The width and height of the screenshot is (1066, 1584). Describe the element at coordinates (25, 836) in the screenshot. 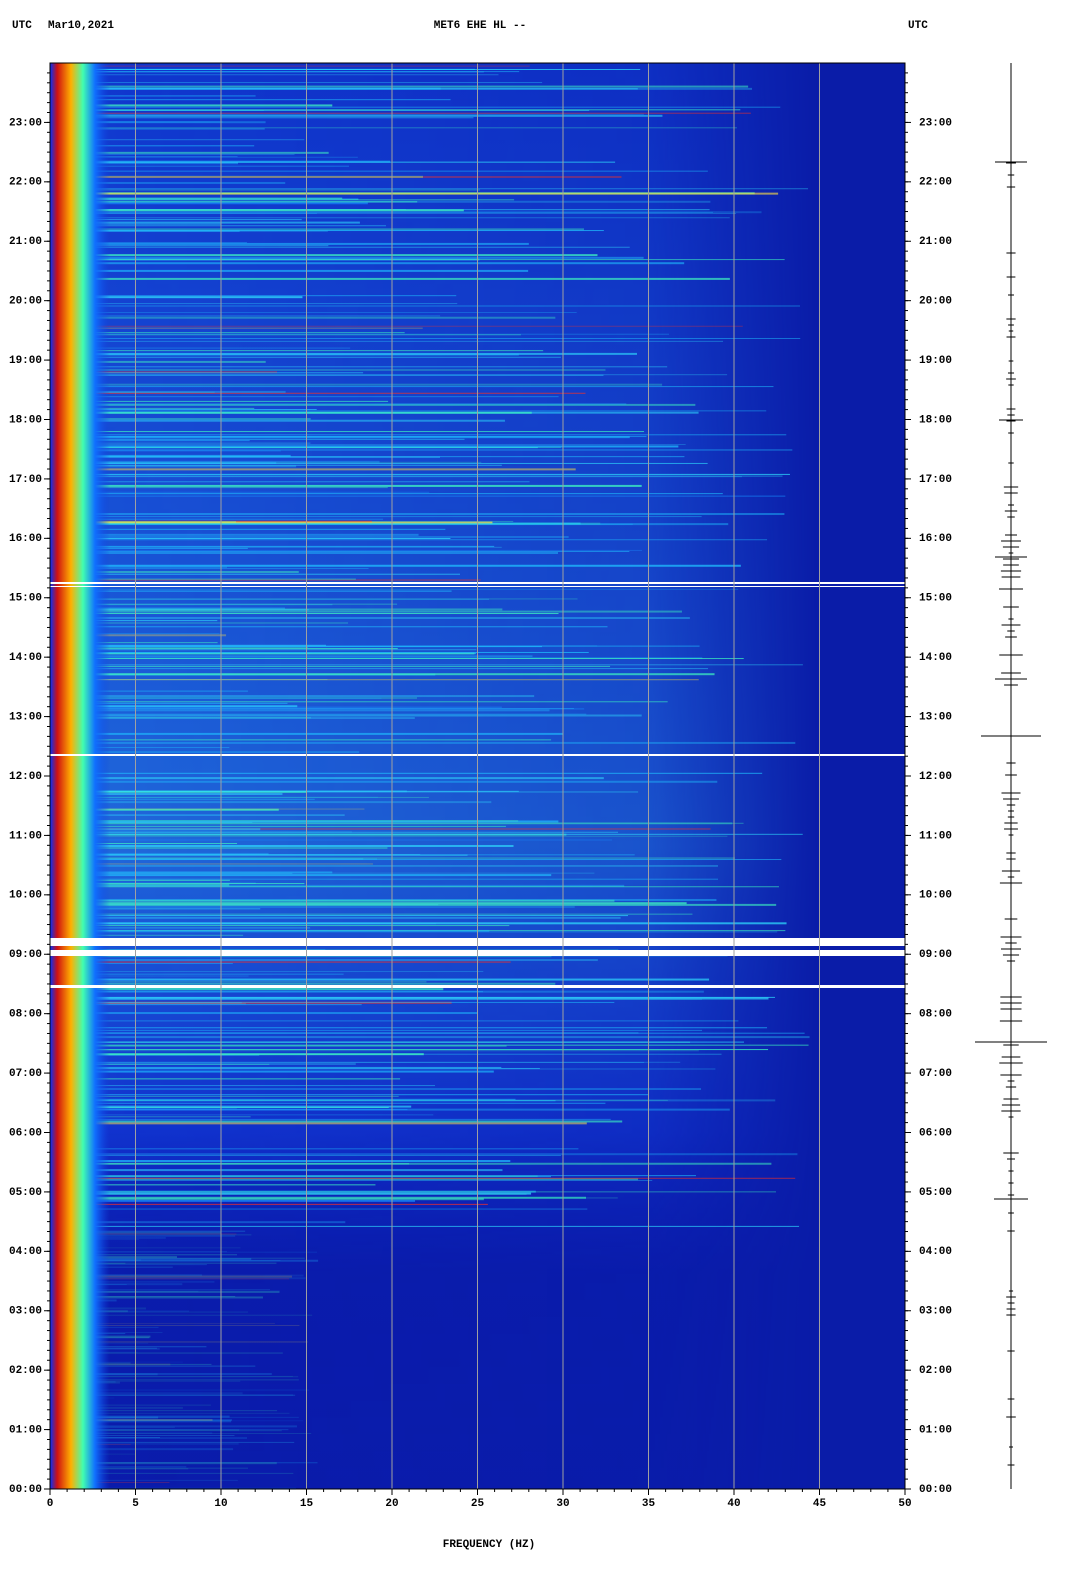

I see `y-tick-label: 11:00` at that location.